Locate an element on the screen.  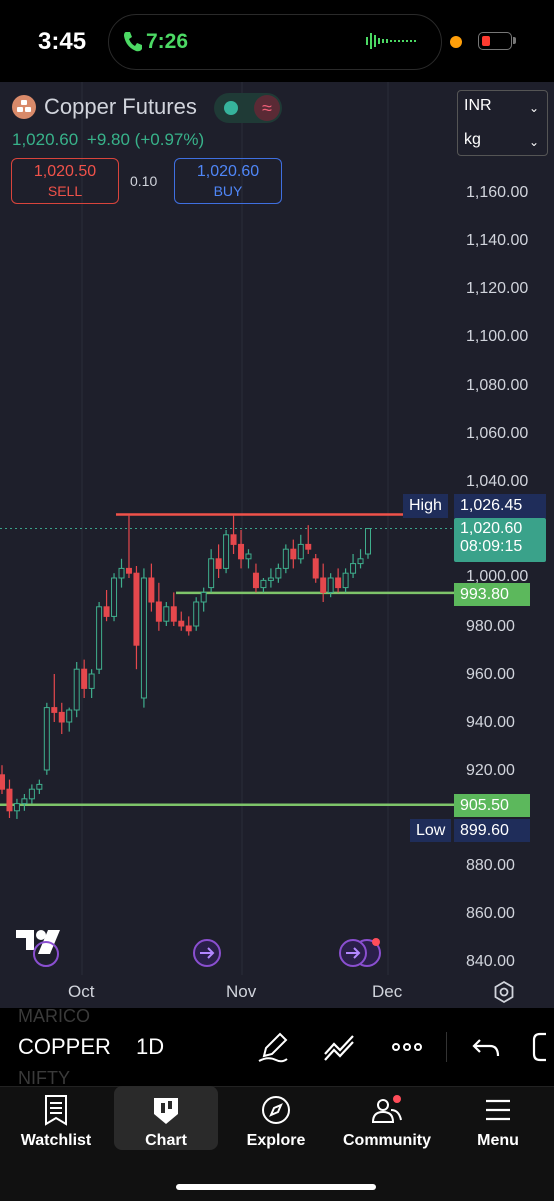
tradingview-logo-icon is located at coordinates (38, 948).